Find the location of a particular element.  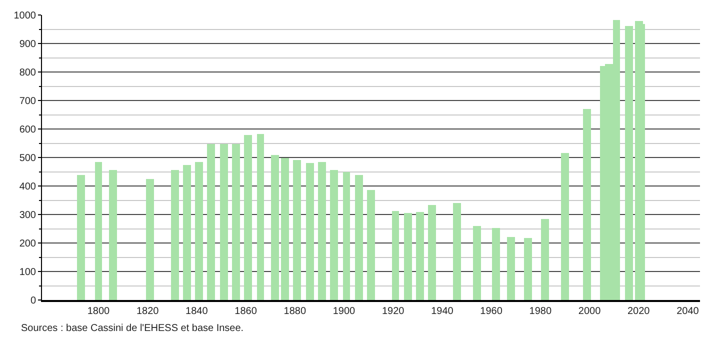

y-tick-label: 600 is located at coordinates (27, 130).